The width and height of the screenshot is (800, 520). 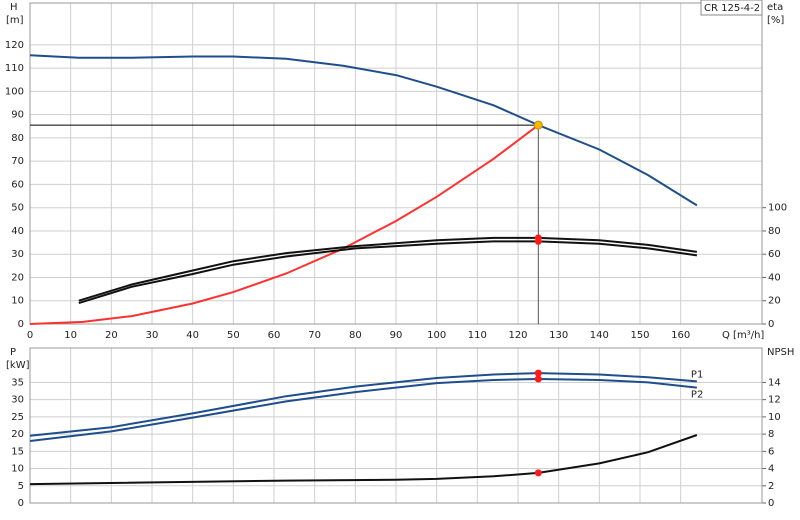 I want to click on y2-tick-label: 40, so click(x=774, y=277).